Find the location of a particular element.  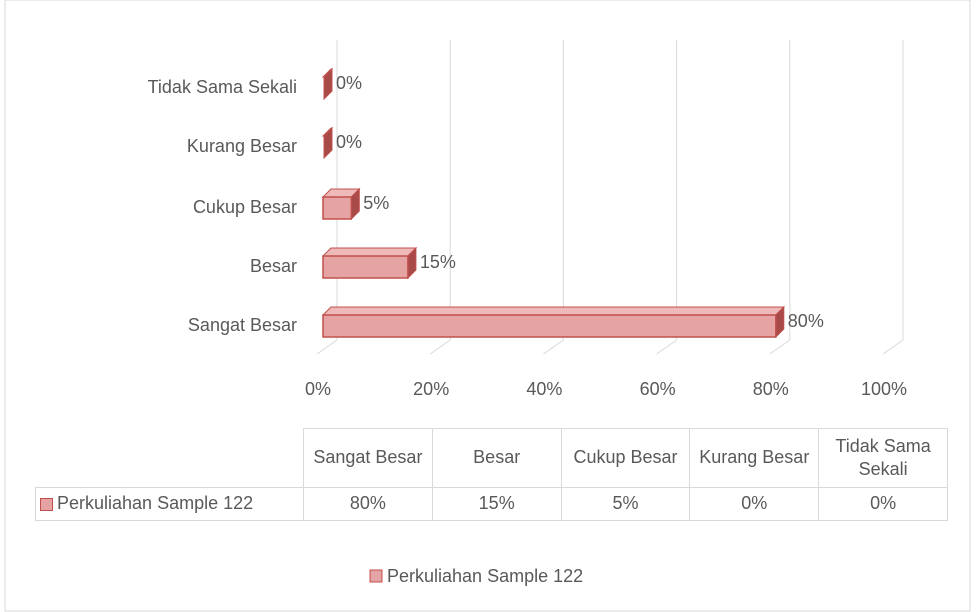

y-tick-label: Cukup Besar is located at coordinates (245, 207).